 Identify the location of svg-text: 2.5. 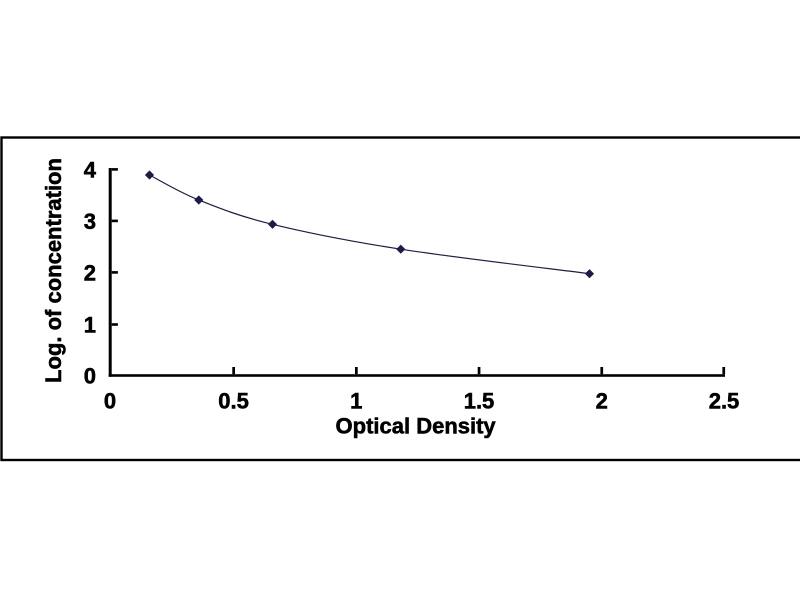
(724, 401).